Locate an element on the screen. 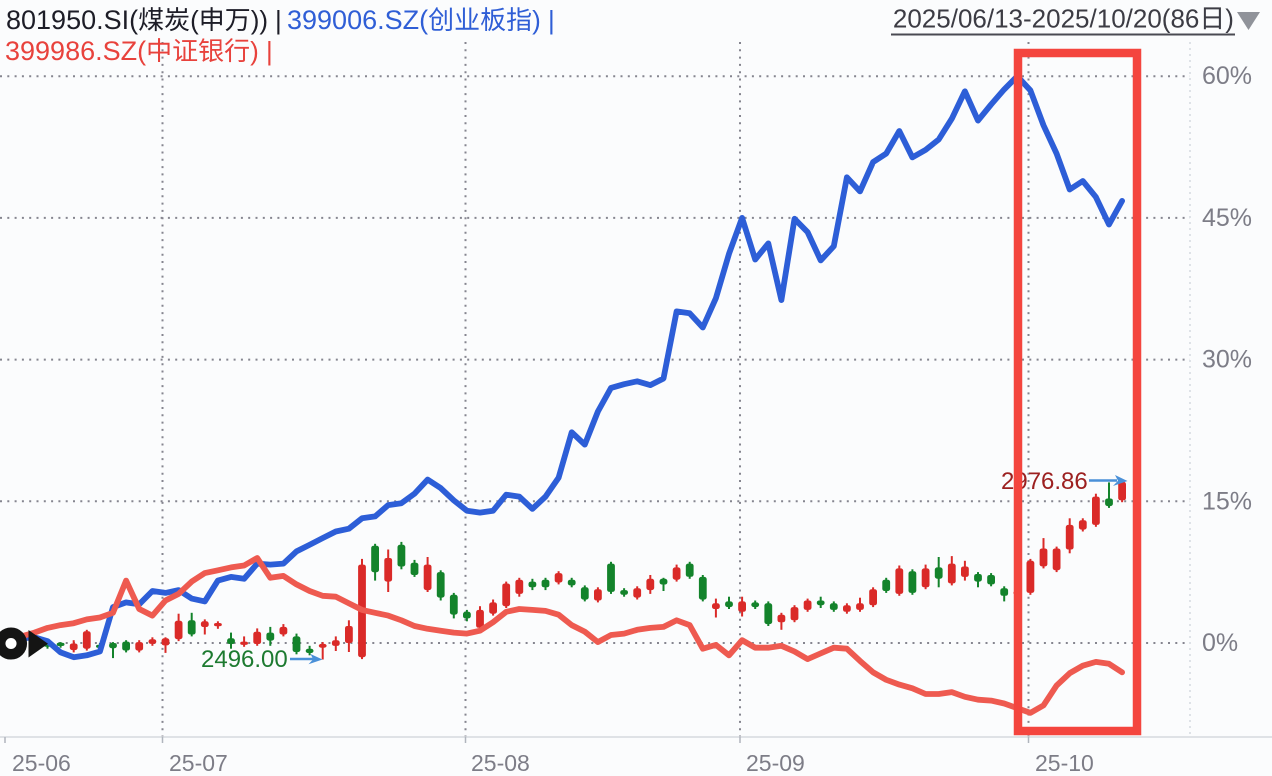 The image size is (1272, 776). svg-text: 25-09 is located at coordinates (775, 763).